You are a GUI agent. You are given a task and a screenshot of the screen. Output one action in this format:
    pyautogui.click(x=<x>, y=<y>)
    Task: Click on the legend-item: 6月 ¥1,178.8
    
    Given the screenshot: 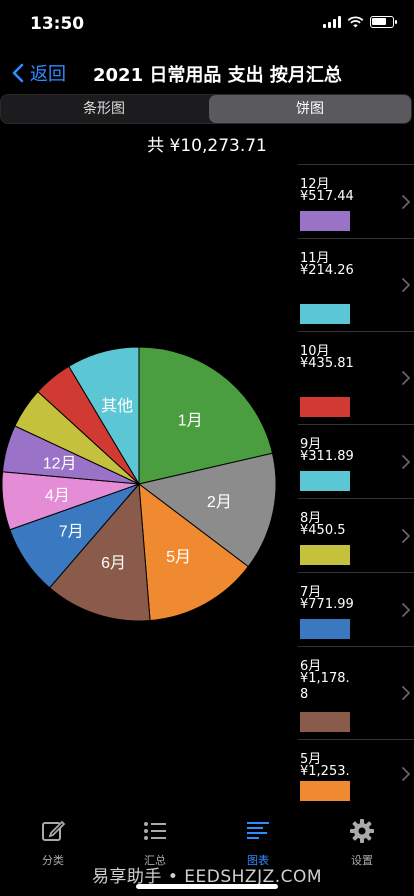 What is the action you would take?
    pyautogui.click(x=356, y=692)
    